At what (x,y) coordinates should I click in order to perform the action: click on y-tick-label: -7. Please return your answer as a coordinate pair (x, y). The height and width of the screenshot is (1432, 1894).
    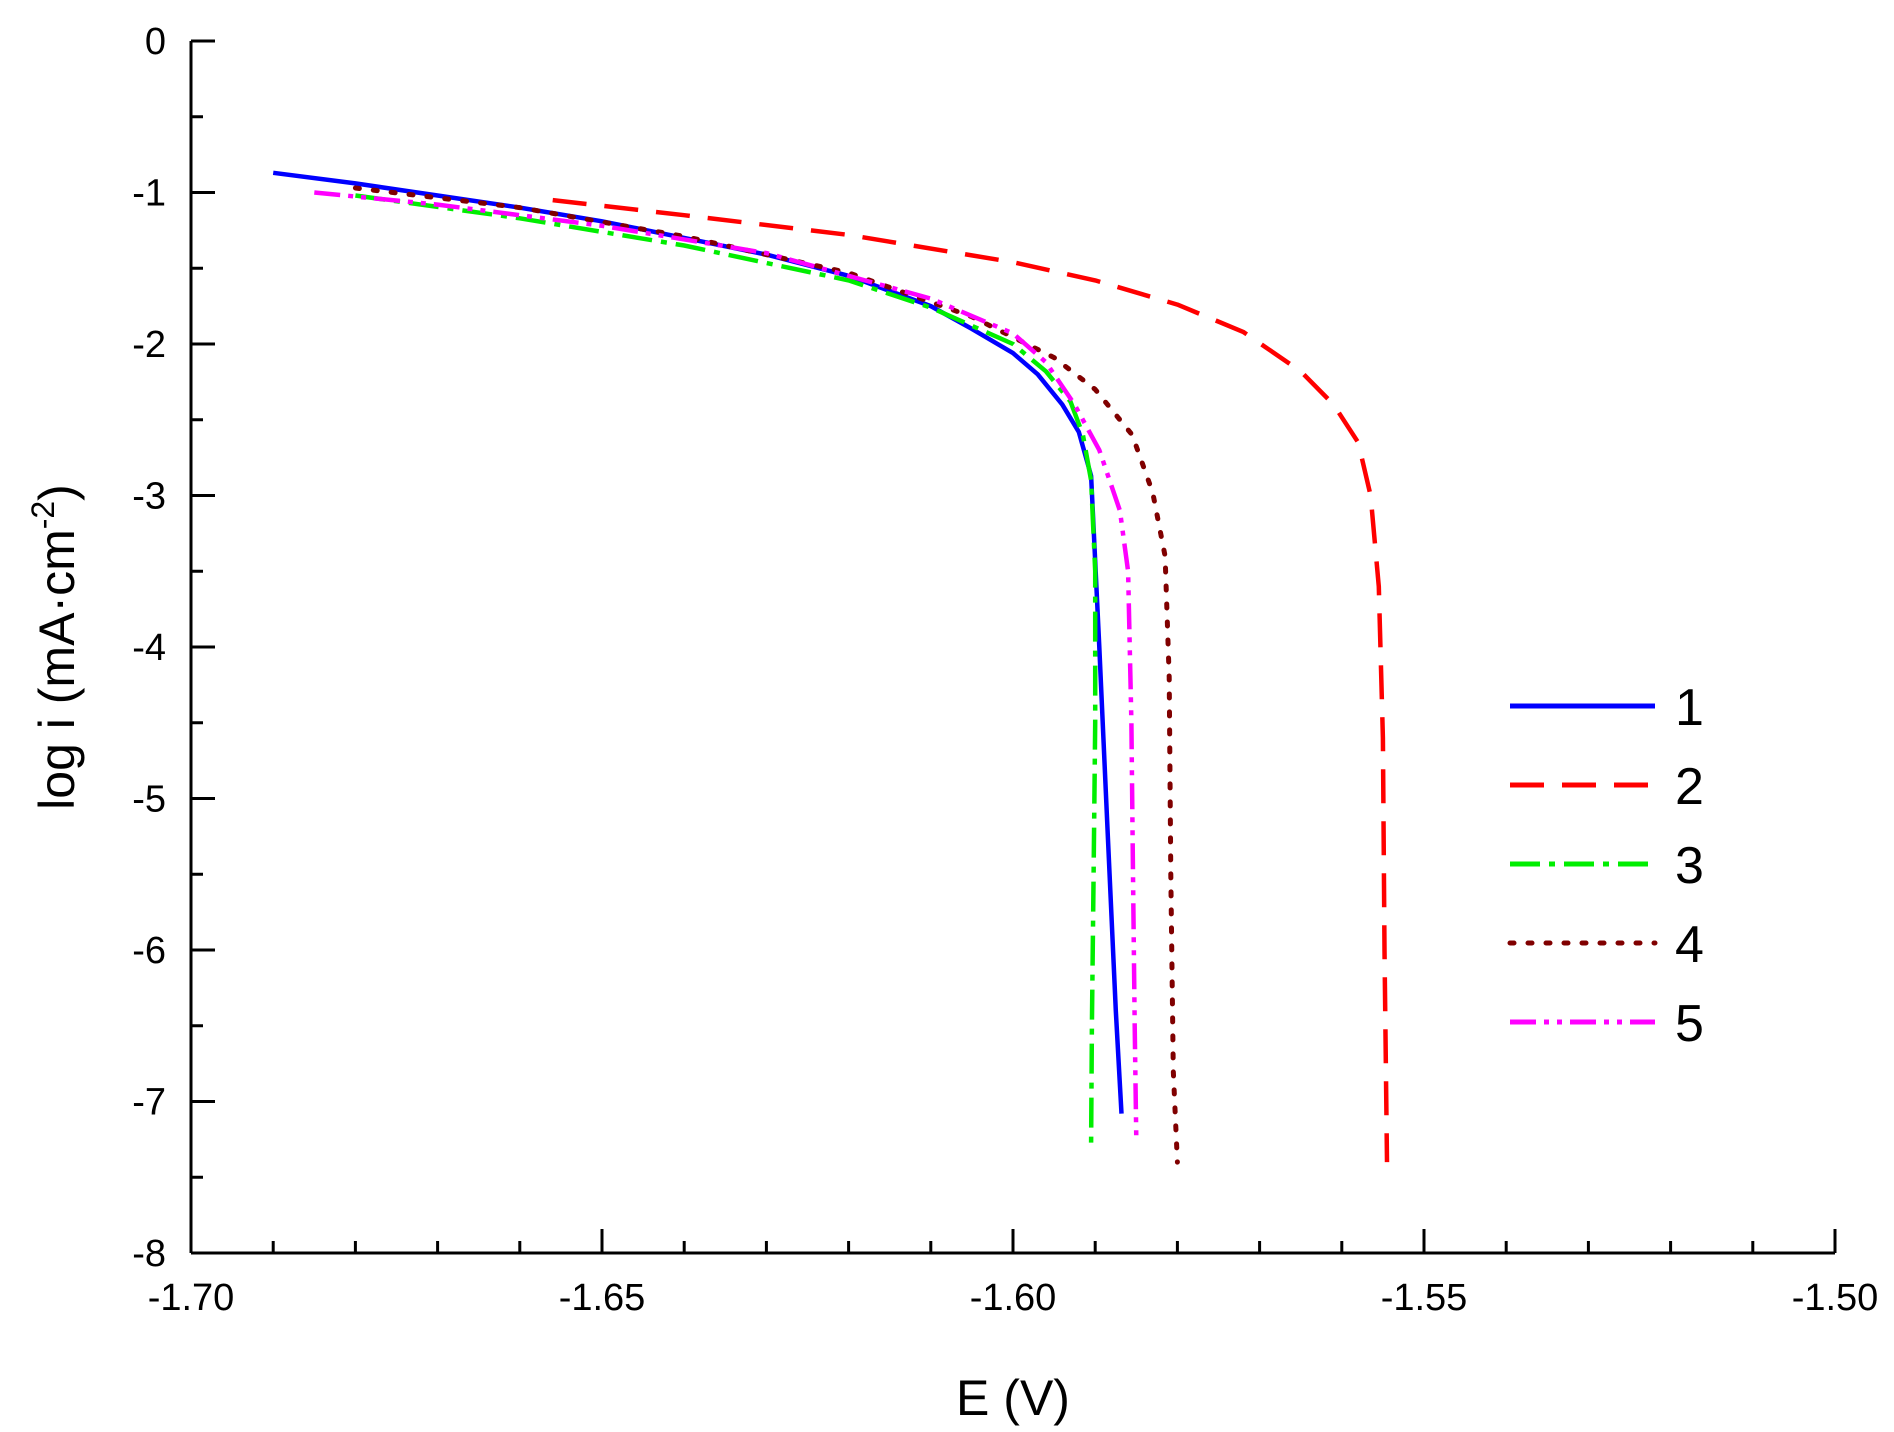
    Looking at the image, I should click on (149, 1103).